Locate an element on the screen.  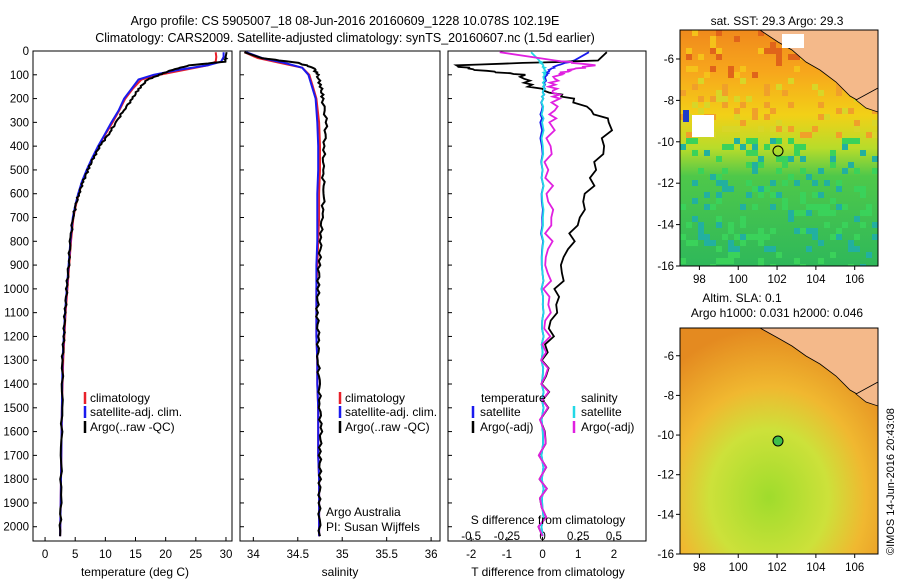
x-tick-label: 25 is located at coordinates (195, 555).